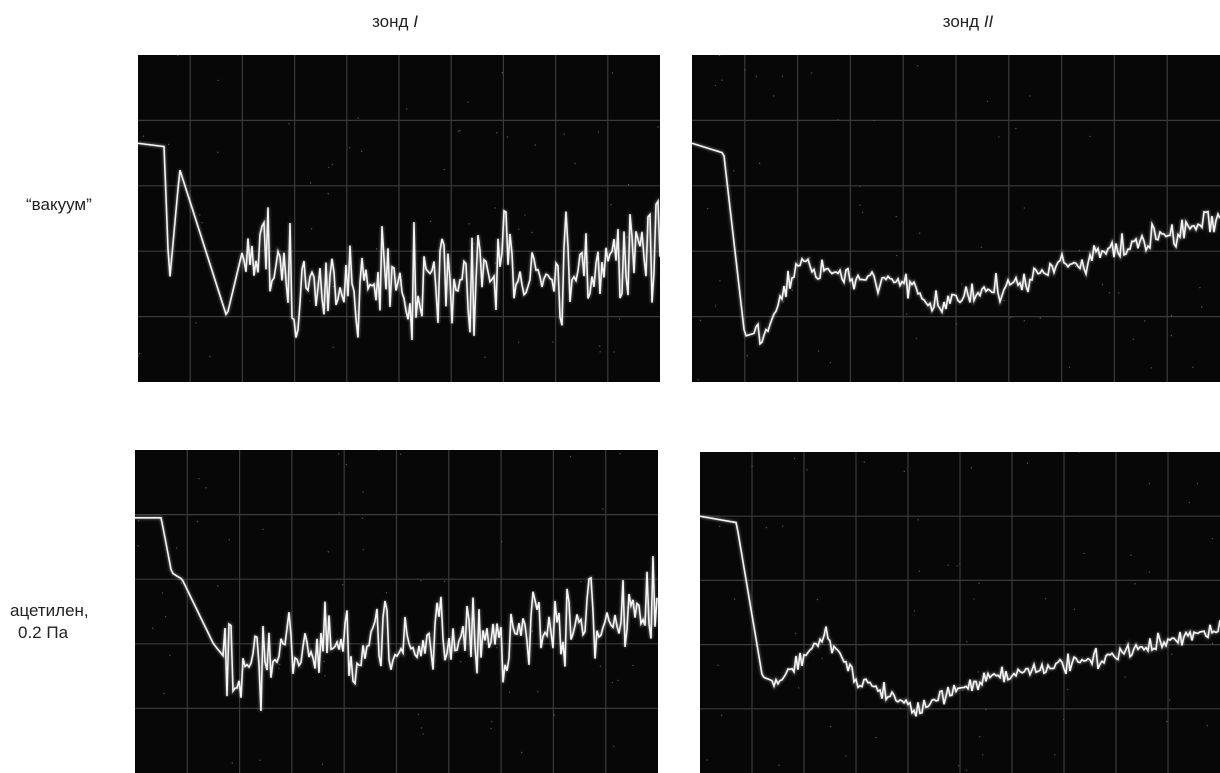 The width and height of the screenshot is (1220, 773). What do you see at coordinates (59, 205) in the screenshot?
I see `row-label: “вакуум”` at bounding box center [59, 205].